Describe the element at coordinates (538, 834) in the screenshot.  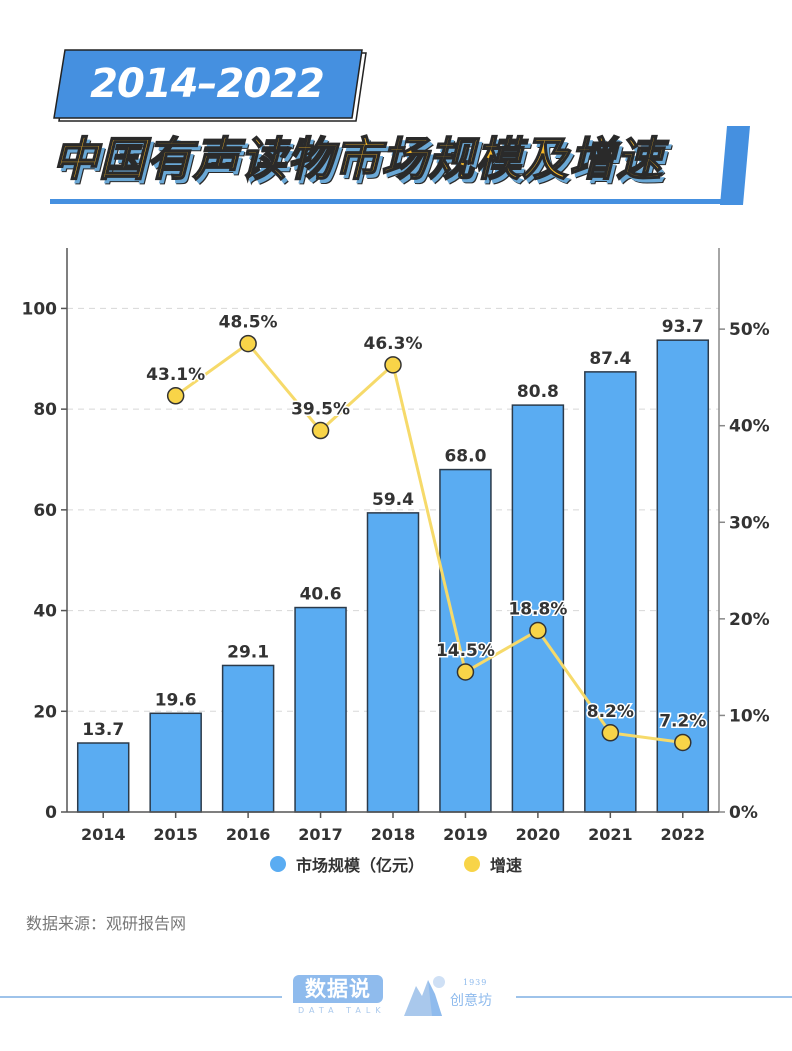
I see `x-tick-label-2020: 2020` at that location.